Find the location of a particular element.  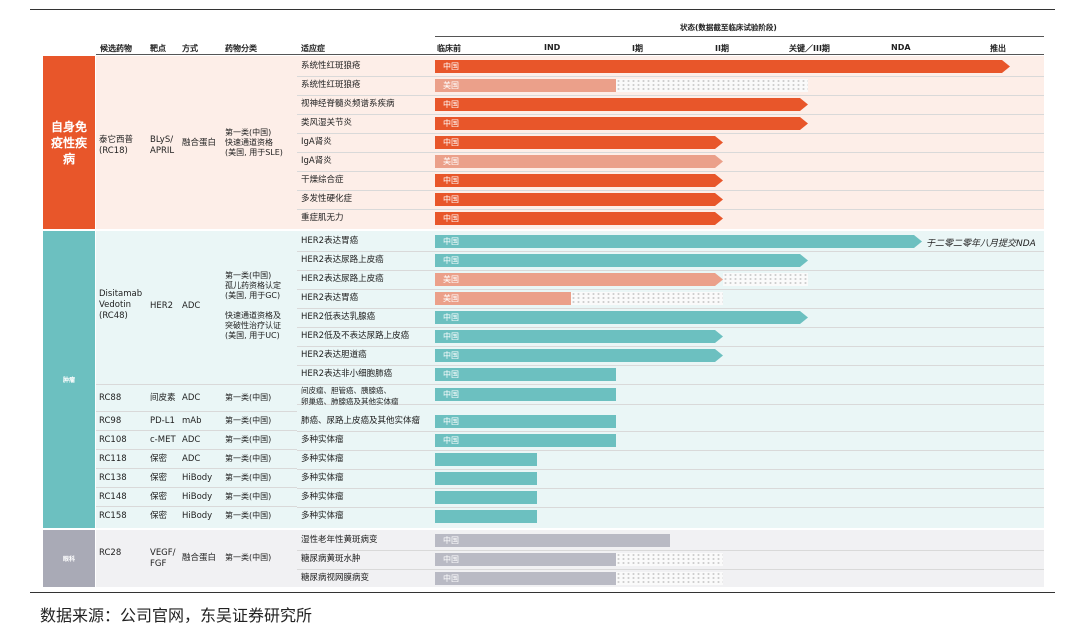

footnote: 数据来源：公司官网，东吴证券研究所 is located at coordinates (176, 615).